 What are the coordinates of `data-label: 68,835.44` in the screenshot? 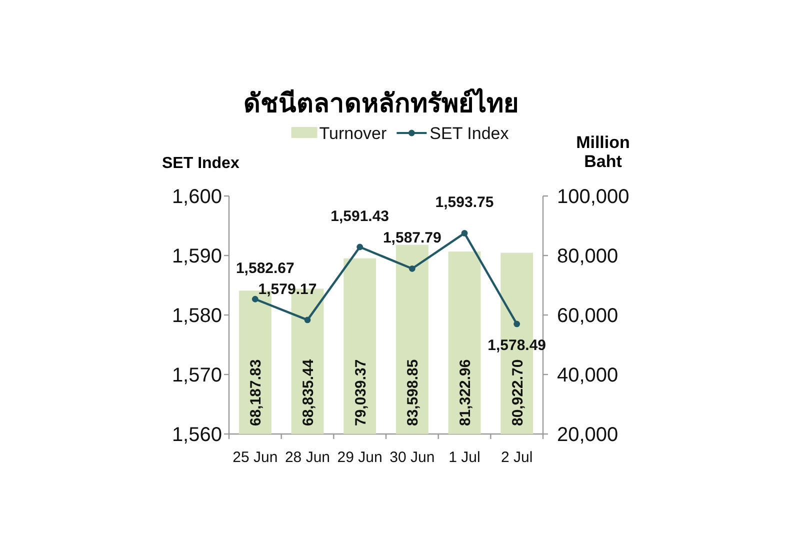 It's located at (308, 392).